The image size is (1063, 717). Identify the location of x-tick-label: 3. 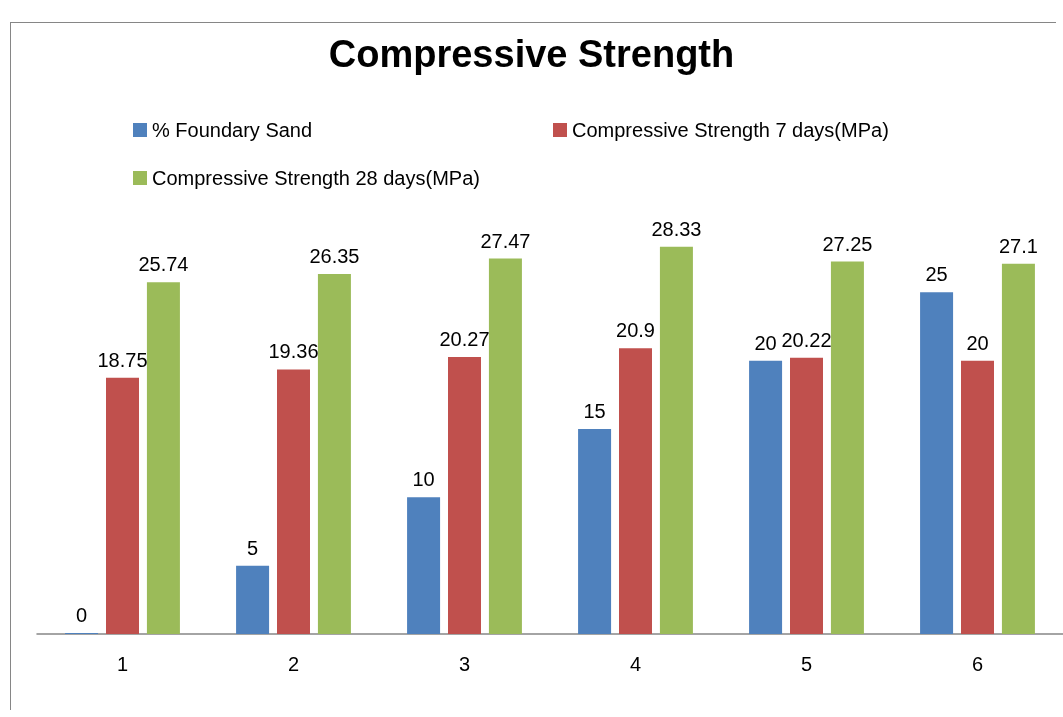
(464, 664).